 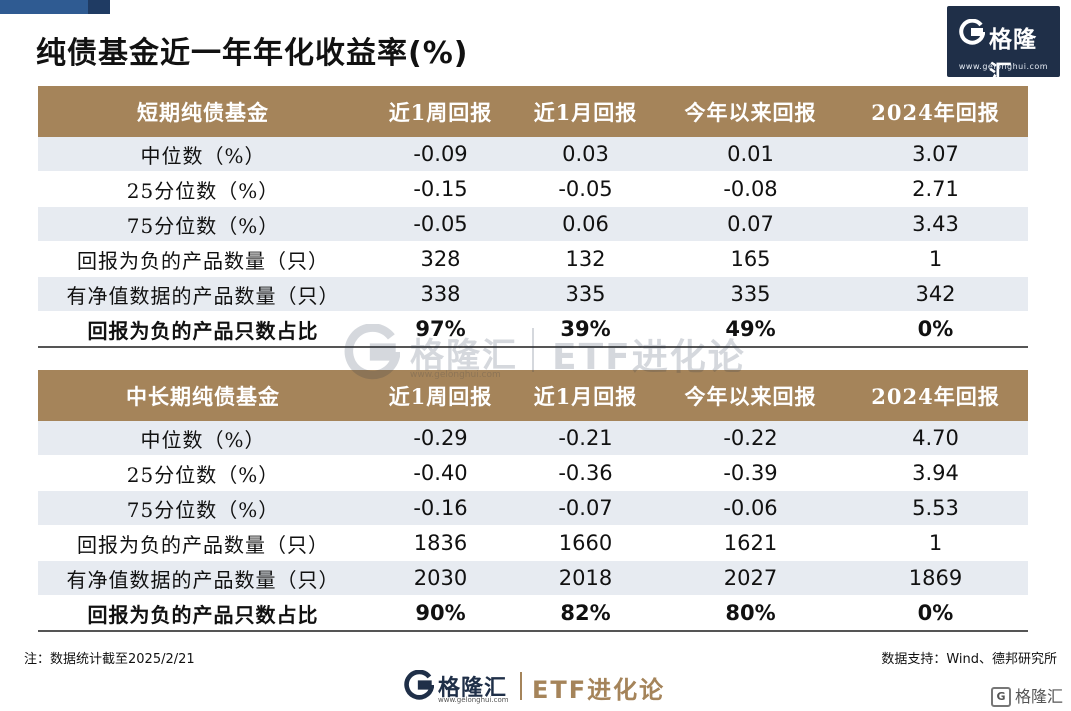 I want to click on footer-logo: 格隆汇 www.gelonghui.com ETF进化论, so click(x=547, y=686).